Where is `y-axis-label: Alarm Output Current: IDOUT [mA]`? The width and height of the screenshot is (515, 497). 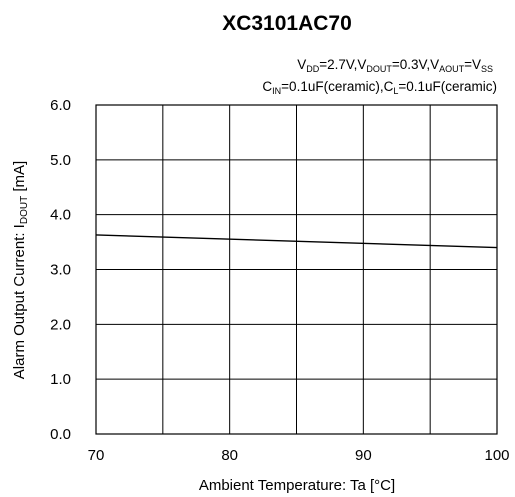 y-axis-label: Alarm Output Current: IDOUT [mA] is located at coordinates (20, 270).